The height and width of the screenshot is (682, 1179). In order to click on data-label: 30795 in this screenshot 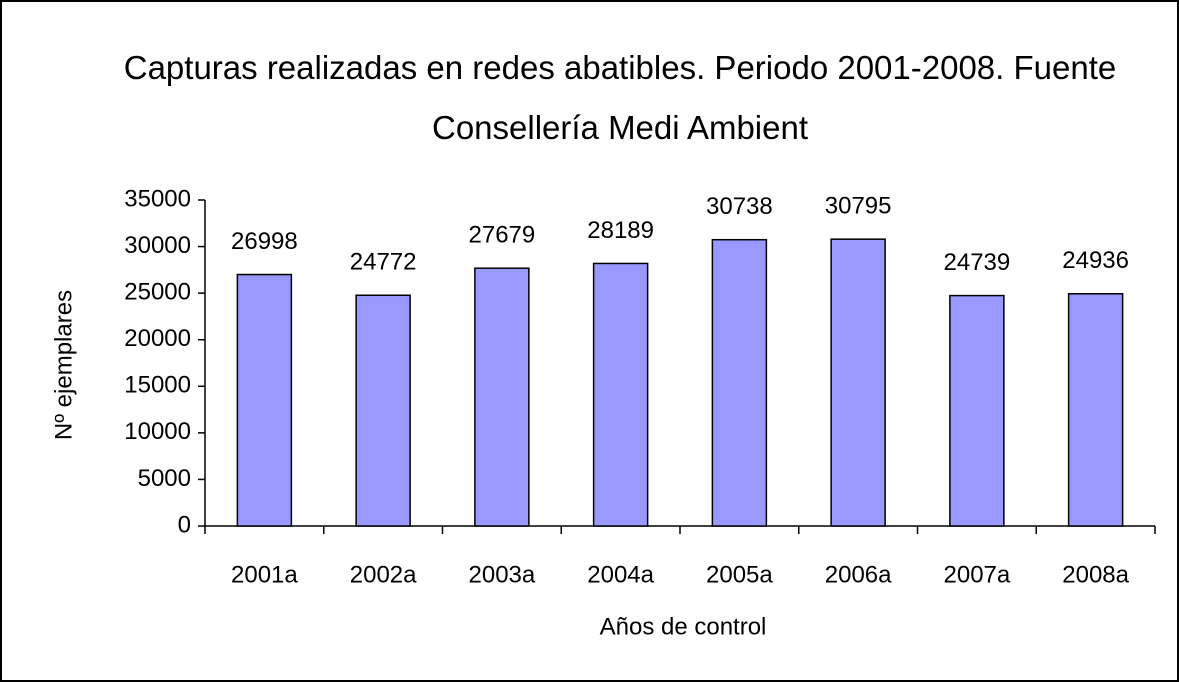, I will do `click(858, 206)`.